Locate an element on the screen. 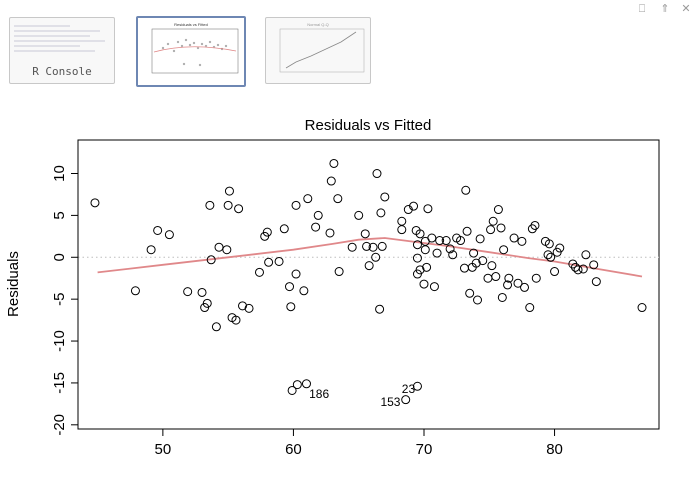 The width and height of the screenshot is (694, 478). thumb-title: Residuals vs Fitted is located at coordinates (191, 24).